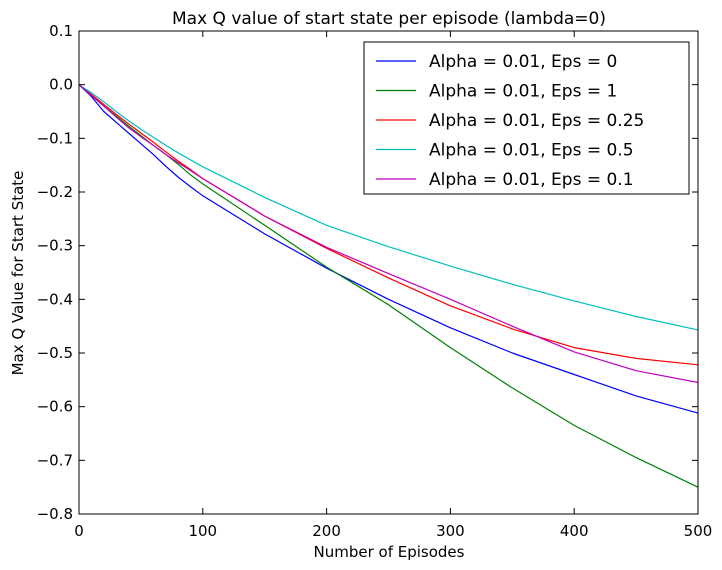 This screenshot has height=570, width=722. What do you see at coordinates (531, 180) in the screenshot?
I see `legend-label: Alpha = 0.01, Eps = 0.1` at bounding box center [531, 180].